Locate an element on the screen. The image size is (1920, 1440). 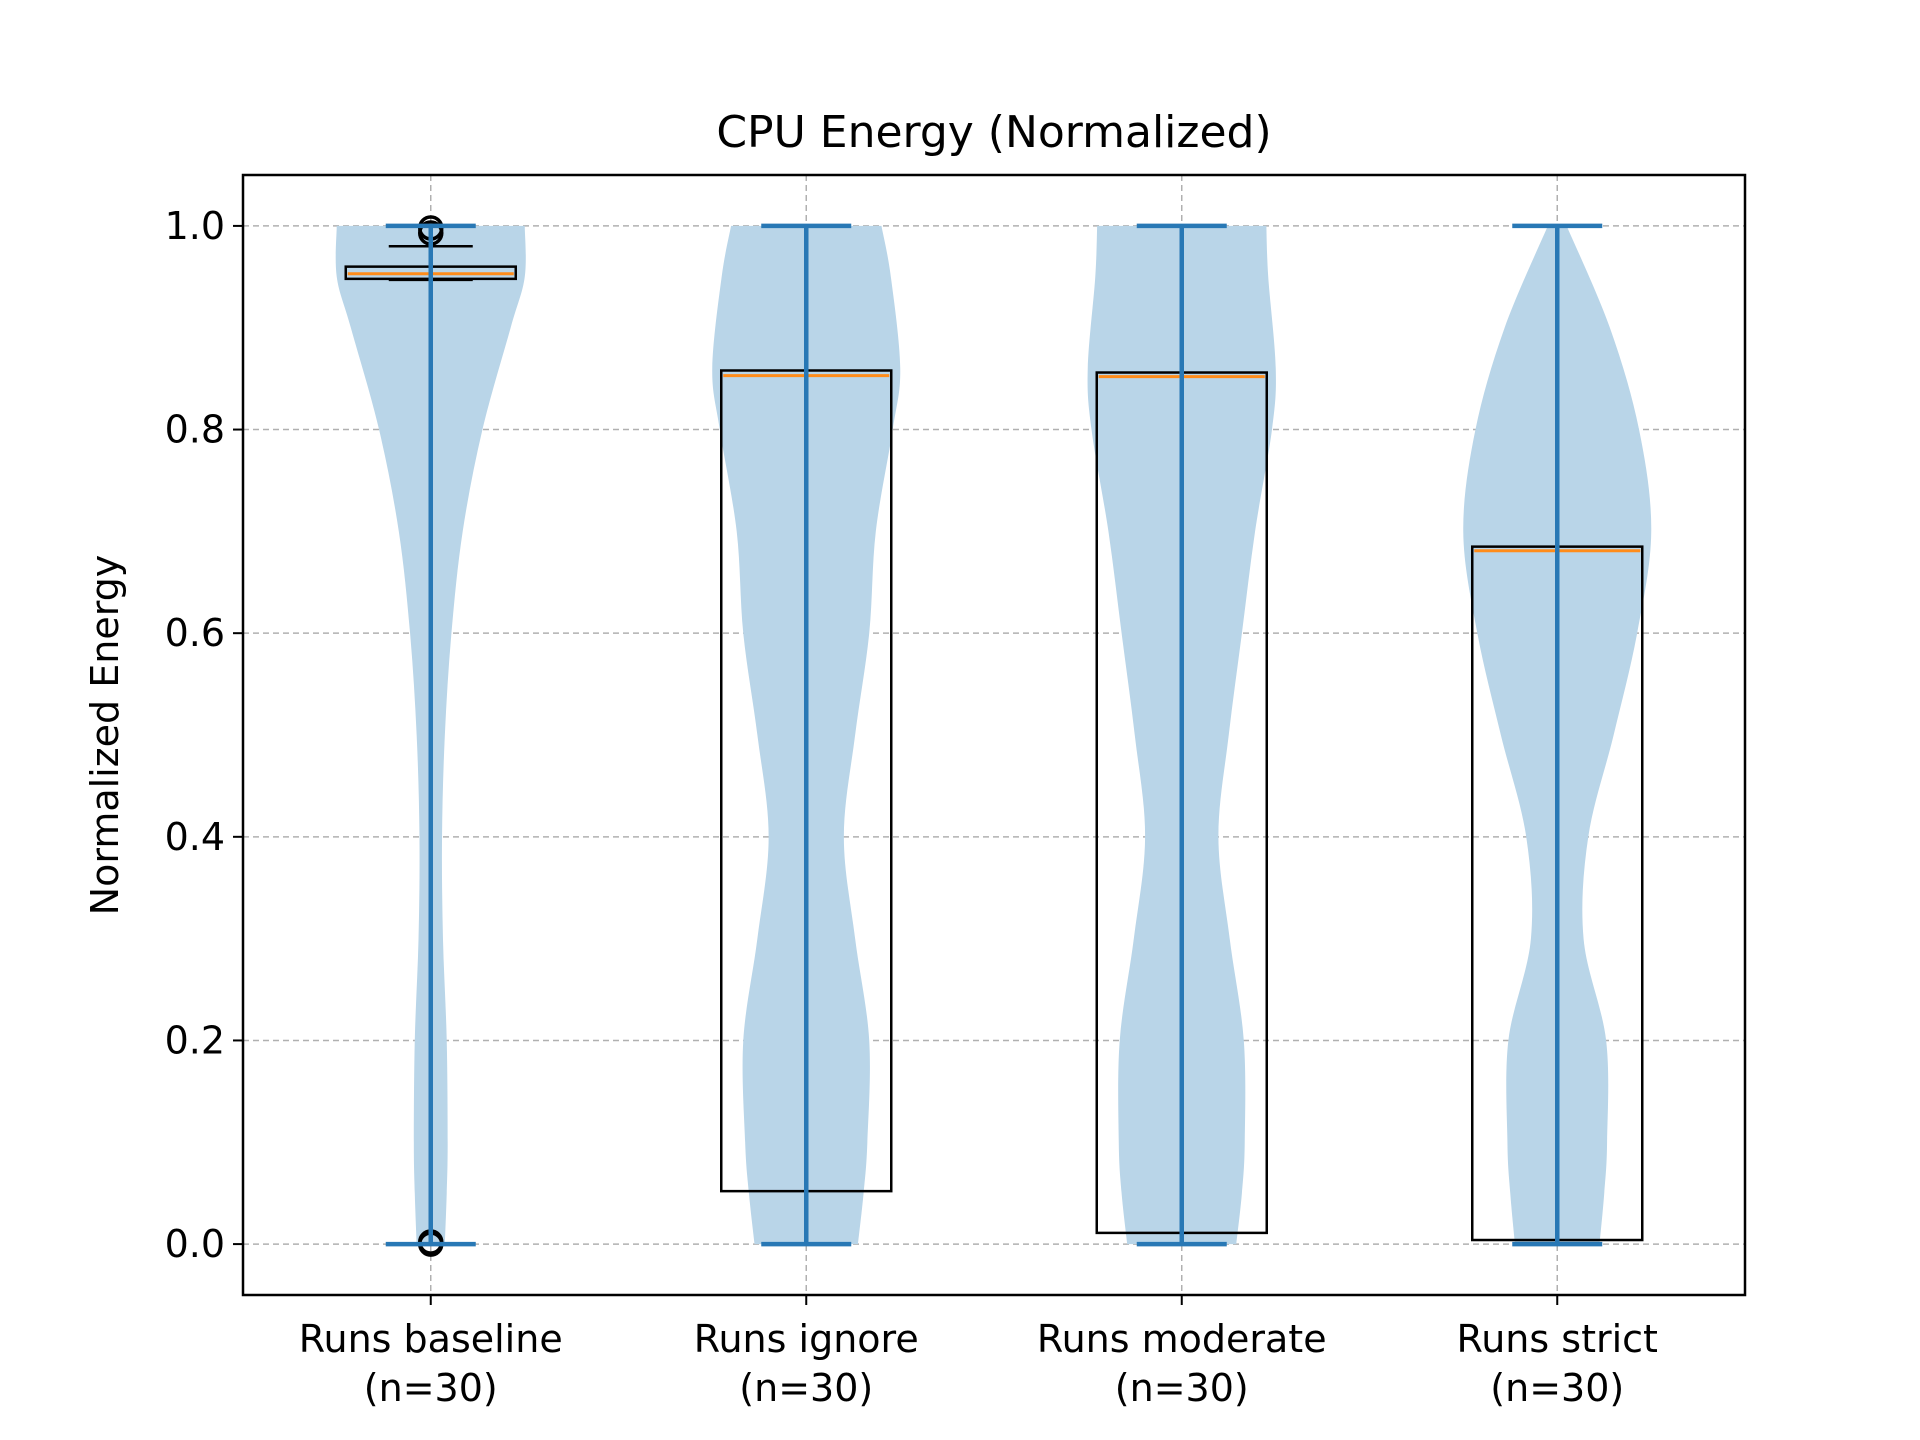
x-tick-label: Runs baseline is located at coordinates (431, 1339).